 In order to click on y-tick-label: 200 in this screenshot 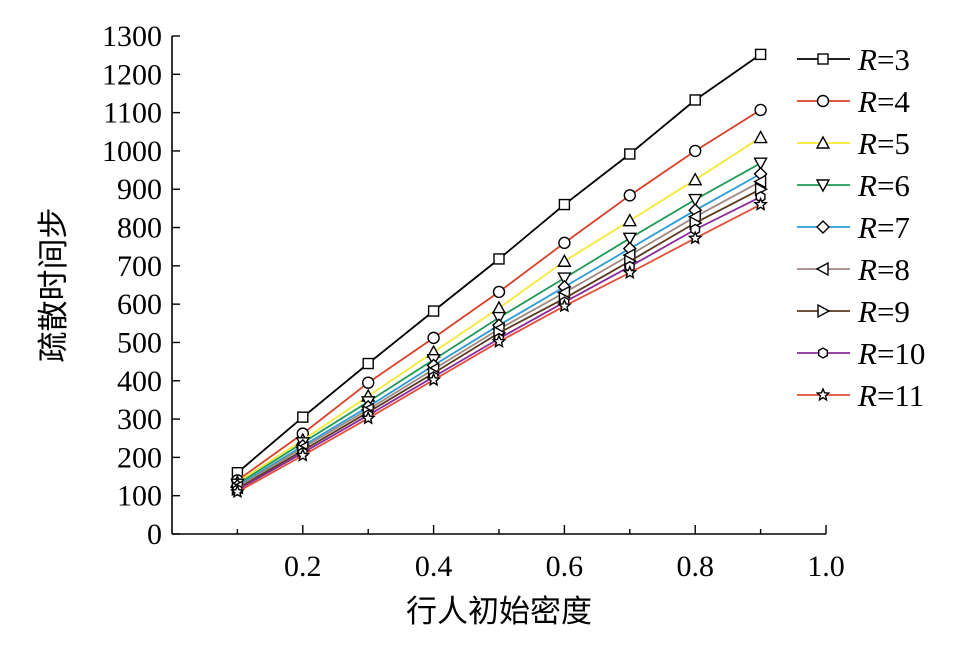, I will do `click(139, 457)`.